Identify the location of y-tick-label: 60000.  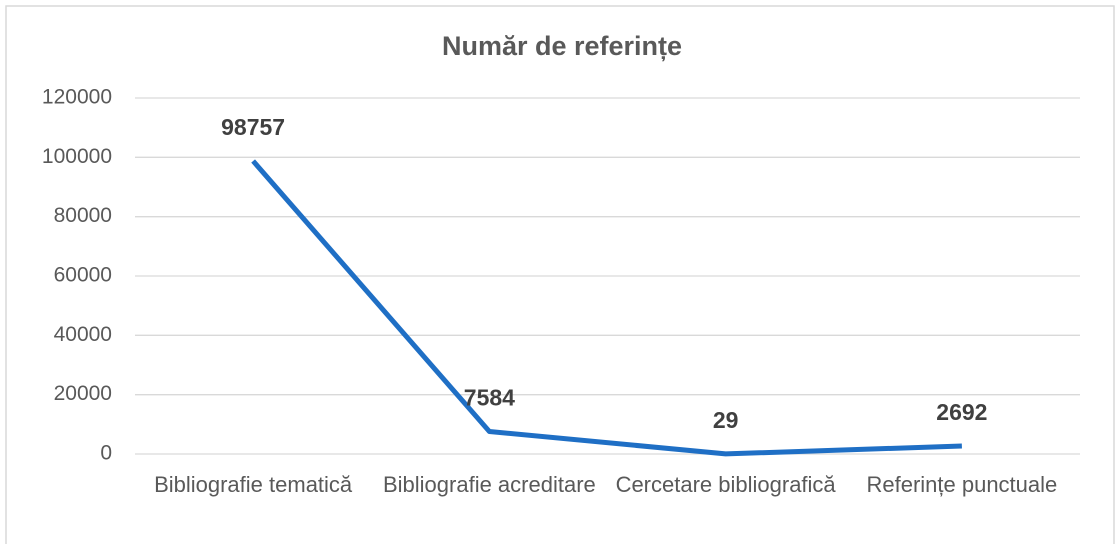
(83, 275).